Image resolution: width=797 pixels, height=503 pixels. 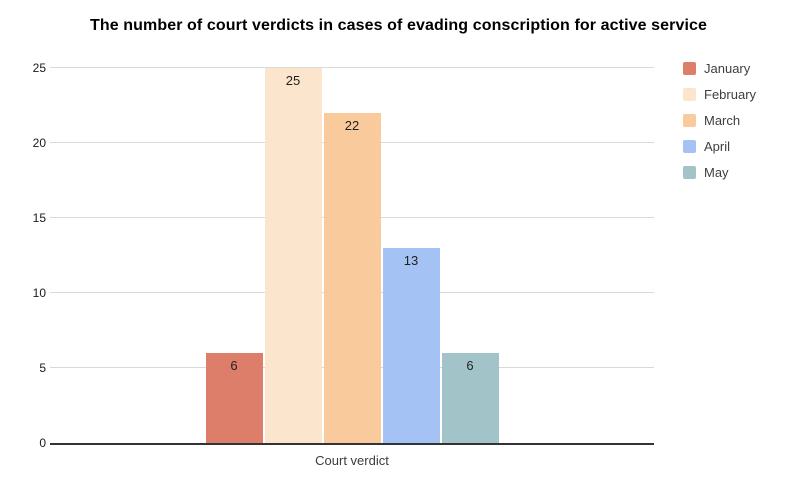 I want to click on legend: January February March April May, so click(x=719, y=126).